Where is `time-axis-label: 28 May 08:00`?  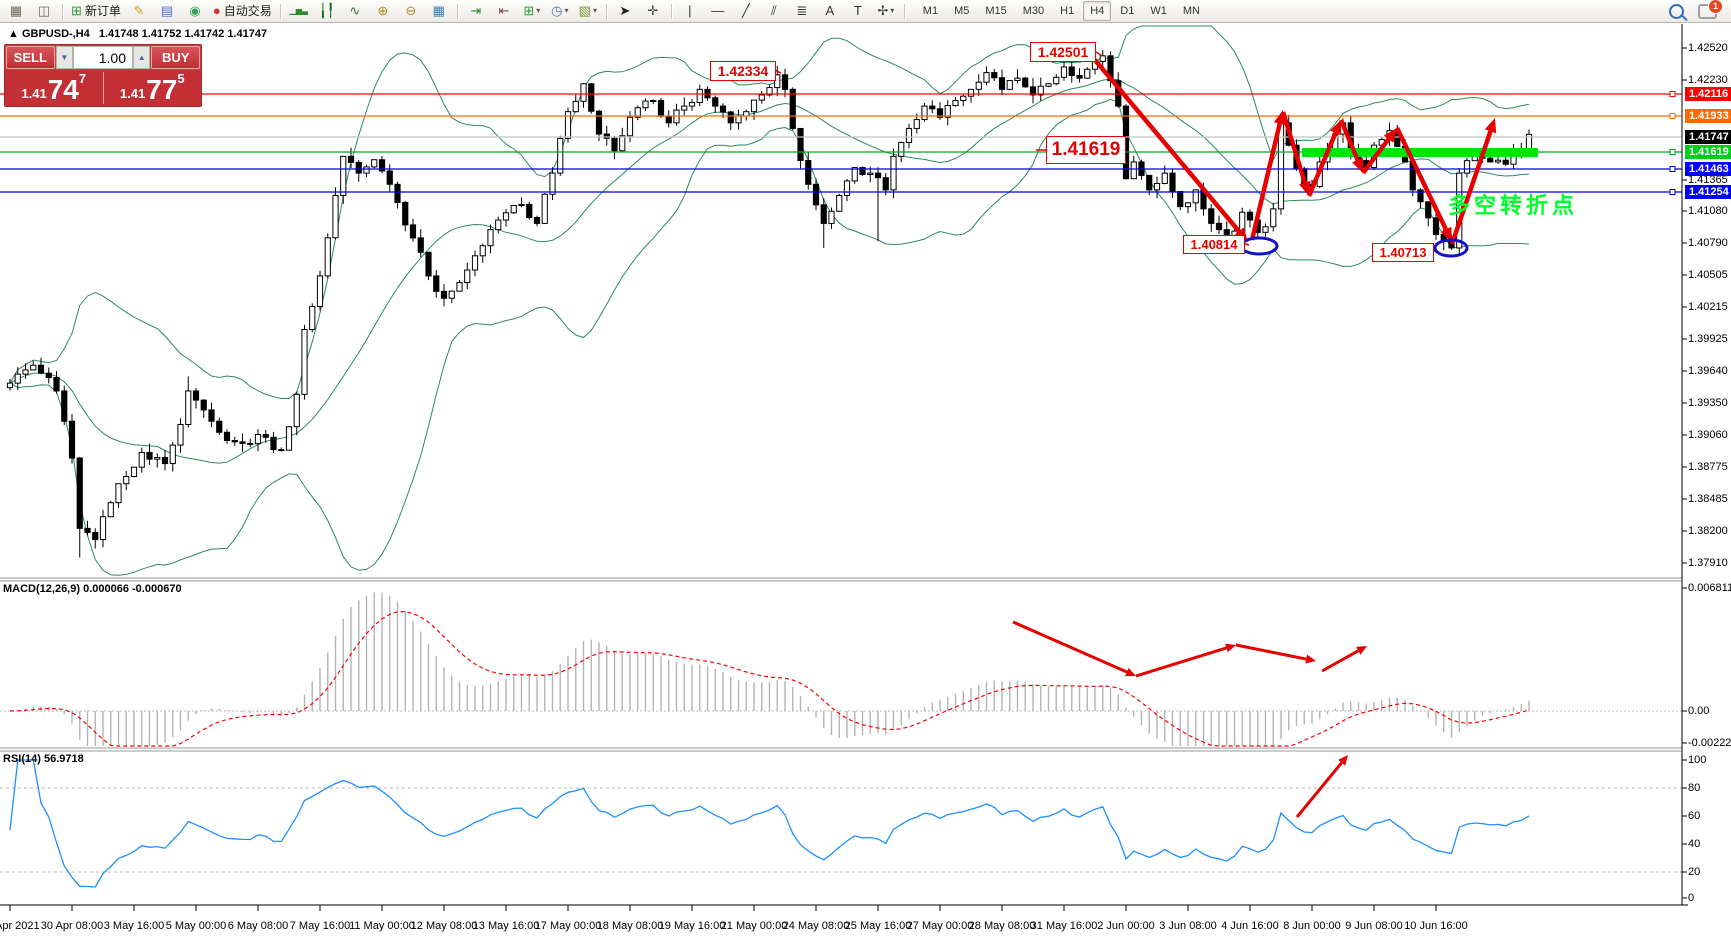 time-axis-label: 28 May 08:00 is located at coordinates (1002, 926).